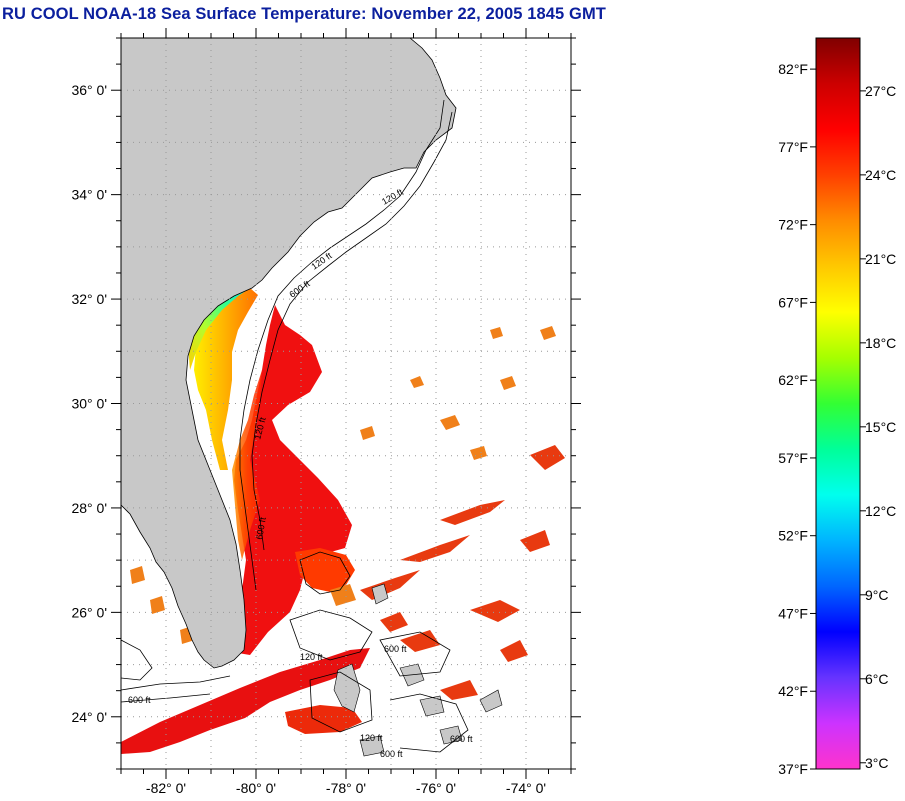 This screenshot has width=905, height=801. What do you see at coordinates (877, 763) in the screenshot?
I see `colorbar-c-label: 3°C` at bounding box center [877, 763].